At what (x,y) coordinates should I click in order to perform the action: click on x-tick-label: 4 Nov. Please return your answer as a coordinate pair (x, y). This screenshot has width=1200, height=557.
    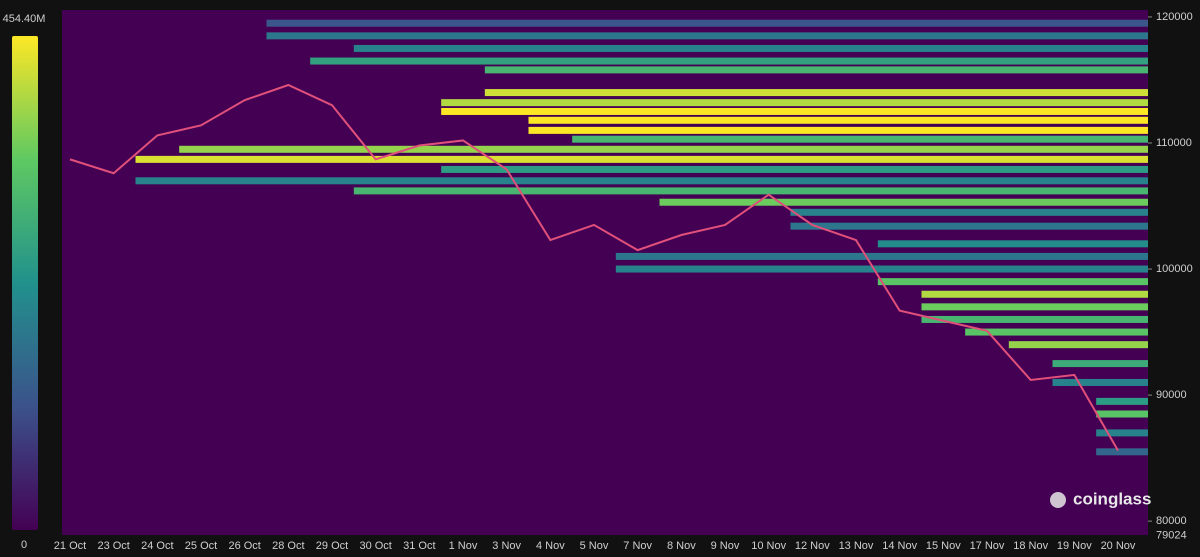
    Looking at the image, I should click on (550, 546).